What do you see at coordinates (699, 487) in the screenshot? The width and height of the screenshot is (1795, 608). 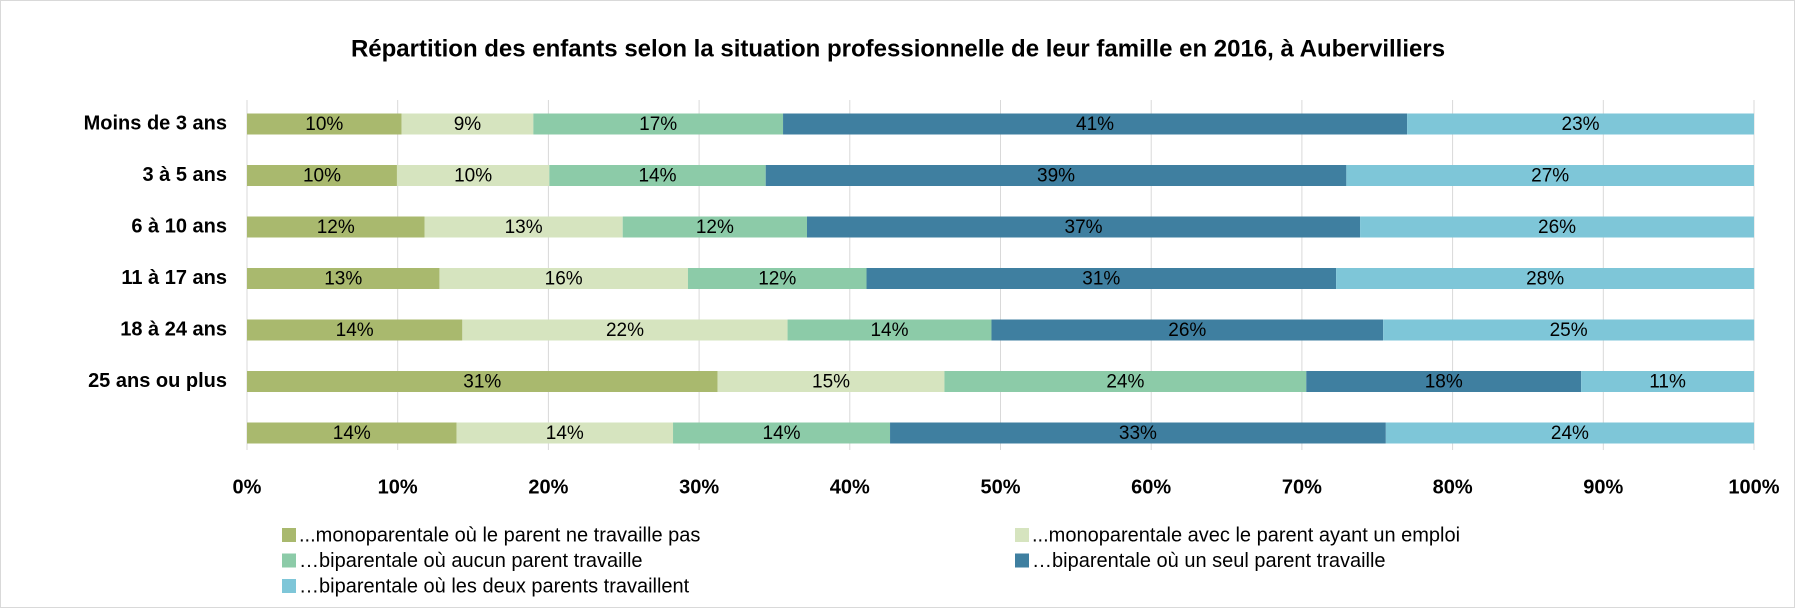 I see `x-tick-label: 30%` at bounding box center [699, 487].